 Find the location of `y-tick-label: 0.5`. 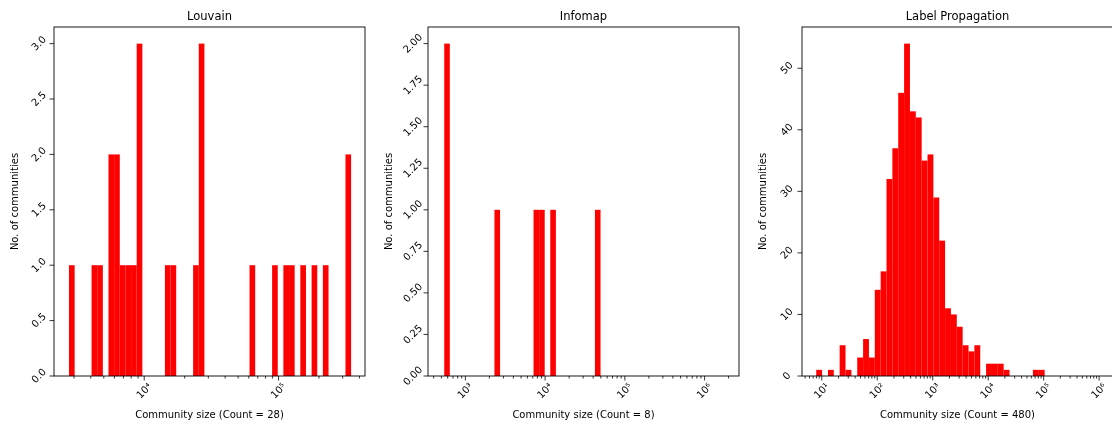

y-tick-label: 0.5 is located at coordinates (39, 320).